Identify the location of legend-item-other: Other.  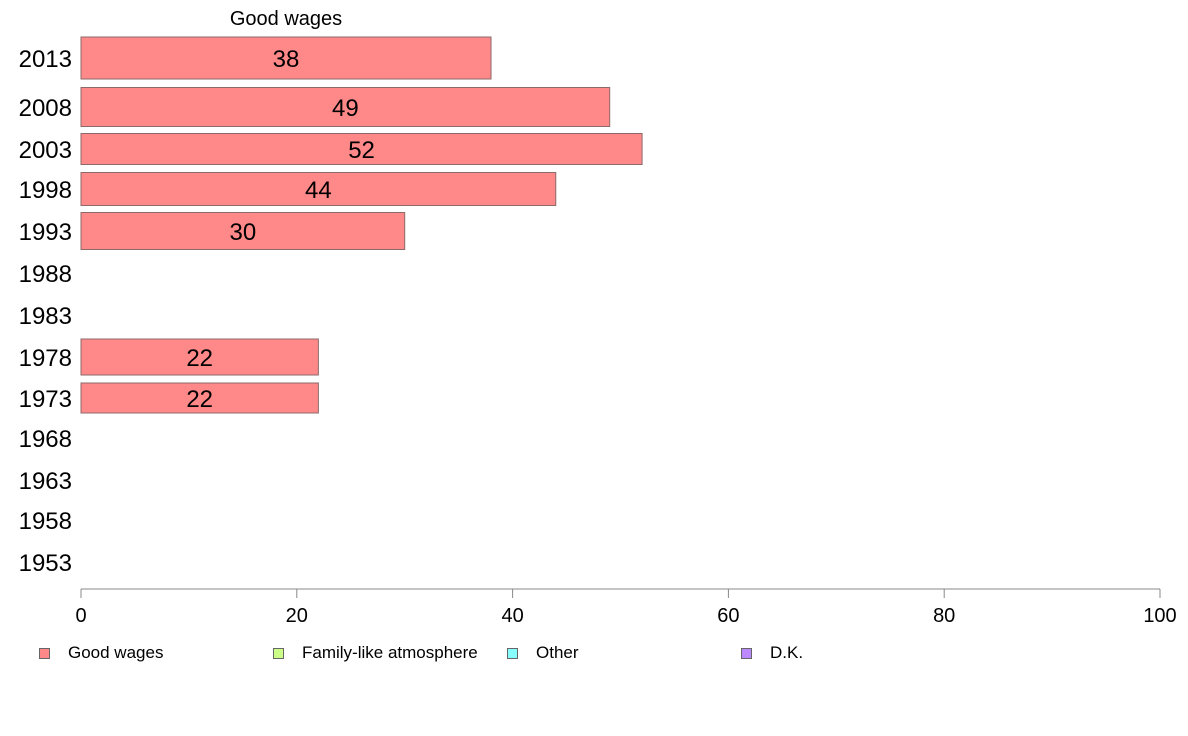
(543, 653).